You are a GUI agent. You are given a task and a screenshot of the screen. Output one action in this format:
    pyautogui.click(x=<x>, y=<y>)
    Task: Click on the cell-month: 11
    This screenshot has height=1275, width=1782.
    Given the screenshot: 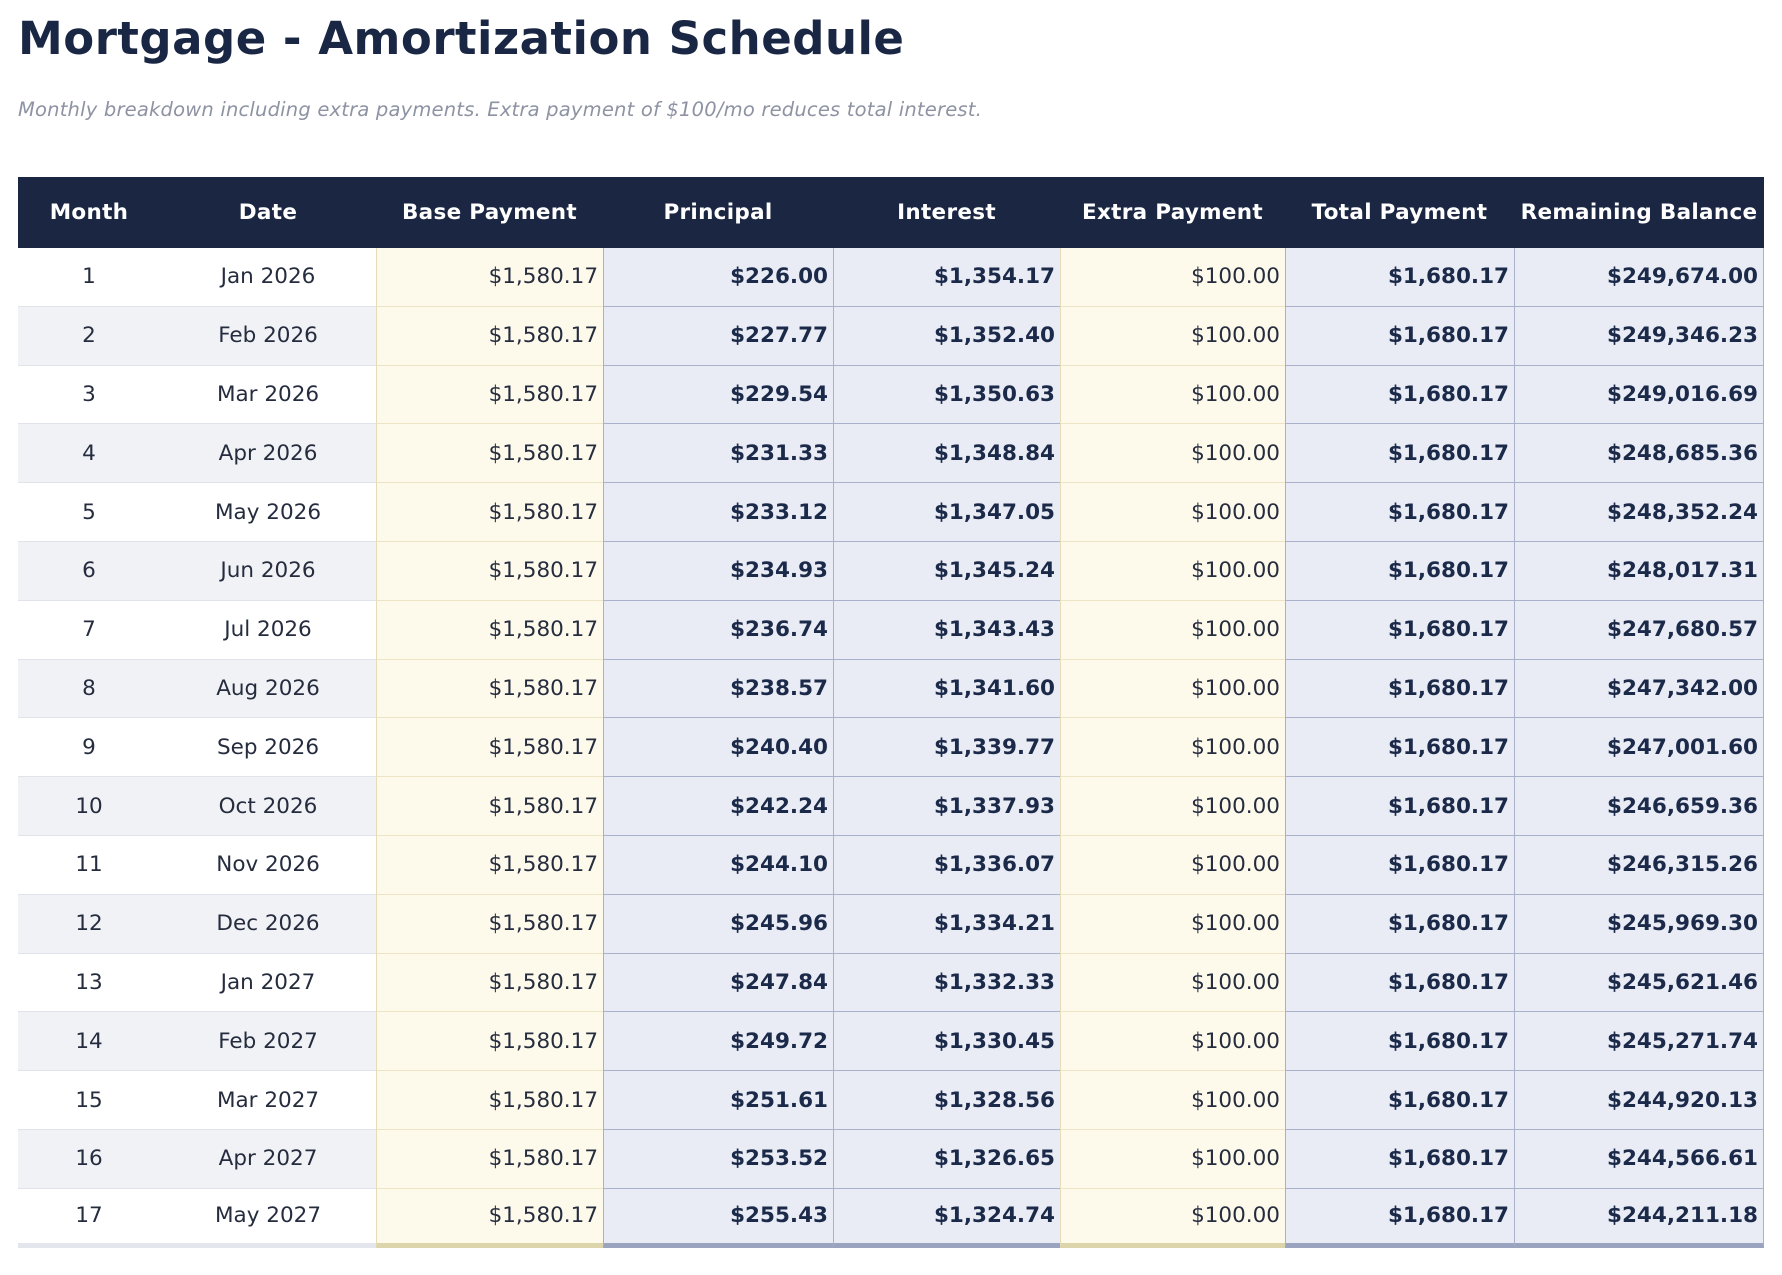 What is the action you would take?
    pyautogui.click(x=89, y=865)
    